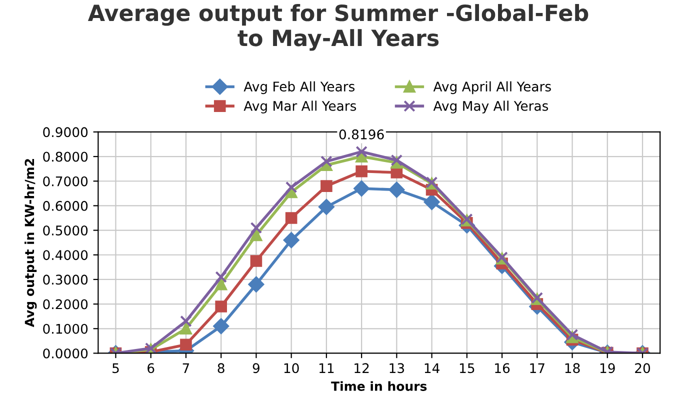  Describe the element at coordinates (221, 368) in the screenshot. I see `x-tick-label: 8` at that location.